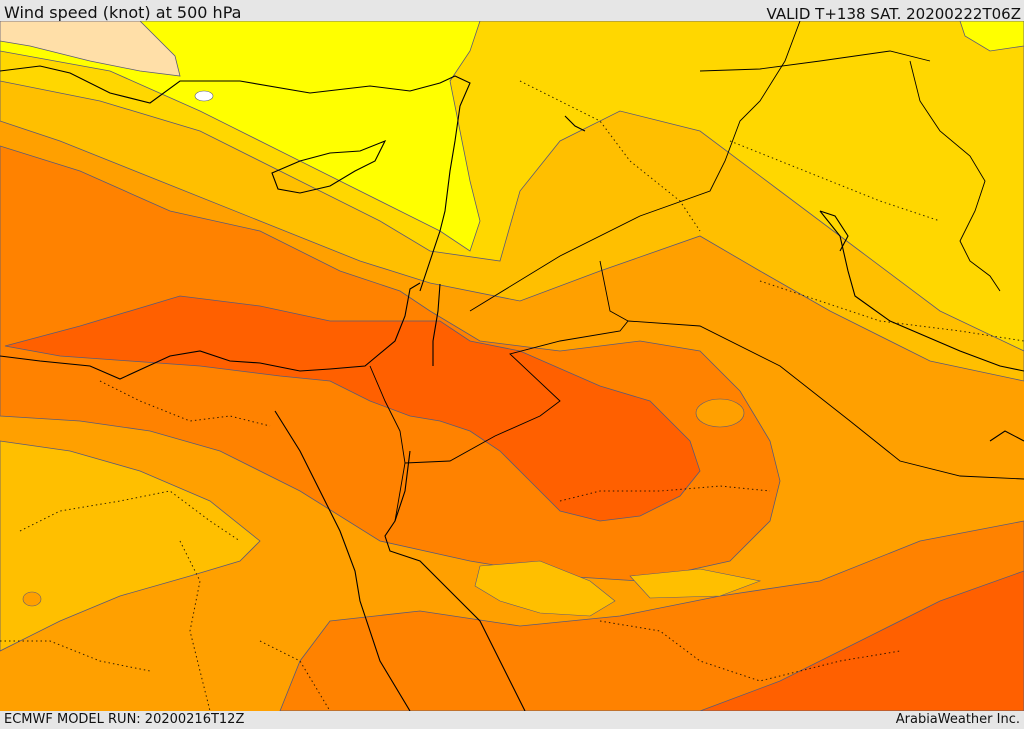 The image size is (1024, 729). Describe the element at coordinates (695, 583) in the screenshot. I see `contour-patch-mid-south2` at that location.